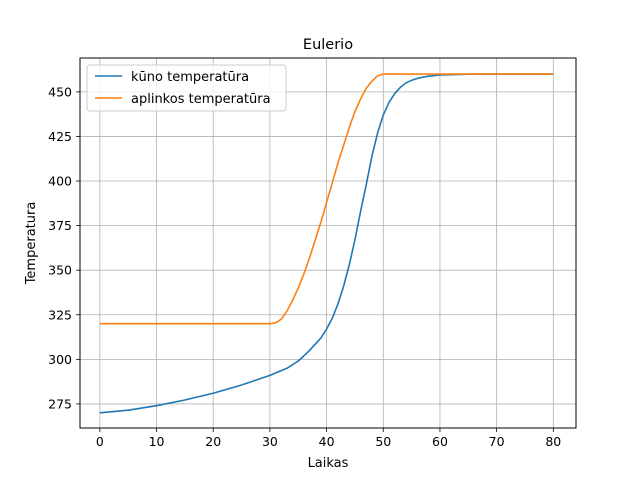 This screenshot has height=480, width=640. Describe the element at coordinates (60, 181) in the screenshot. I see `y-tick-label: 400` at that location.